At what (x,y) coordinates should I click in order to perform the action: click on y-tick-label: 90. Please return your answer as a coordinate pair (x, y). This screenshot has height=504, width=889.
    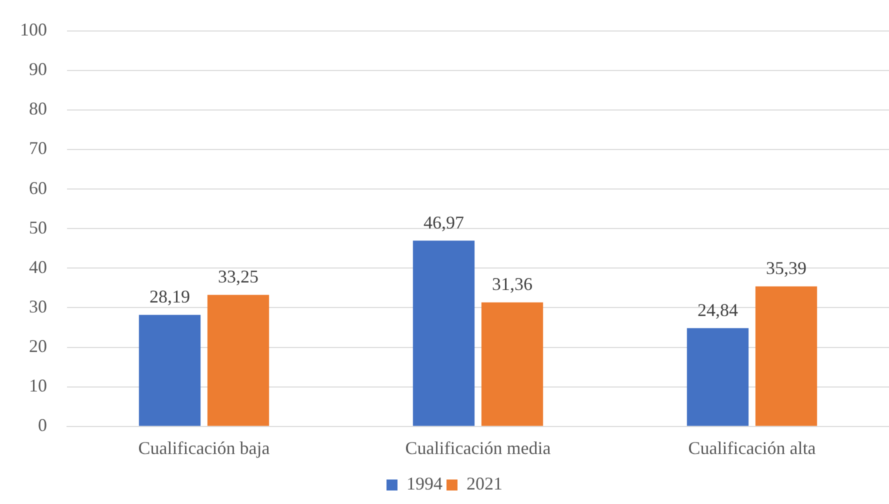
    Looking at the image, I should click on (38, 69).